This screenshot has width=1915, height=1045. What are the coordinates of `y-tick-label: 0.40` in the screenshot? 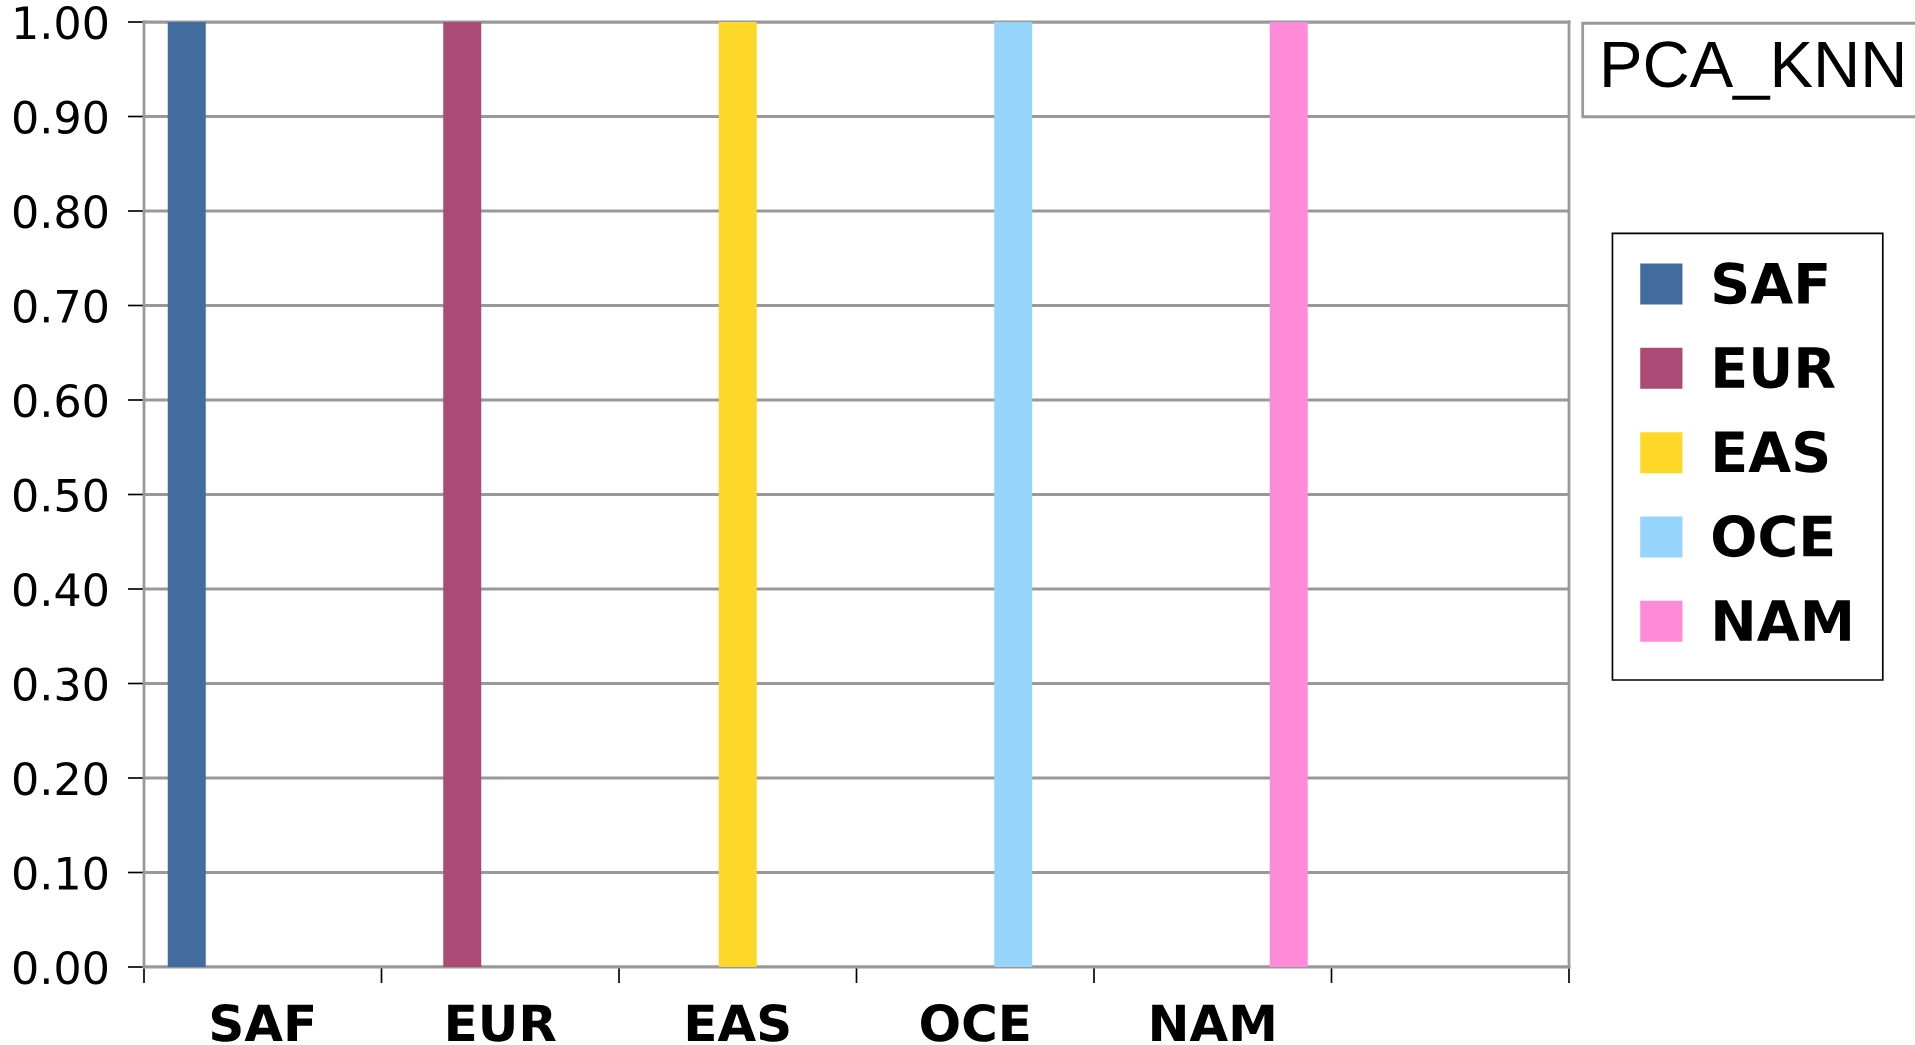 It's located at (60, 589).